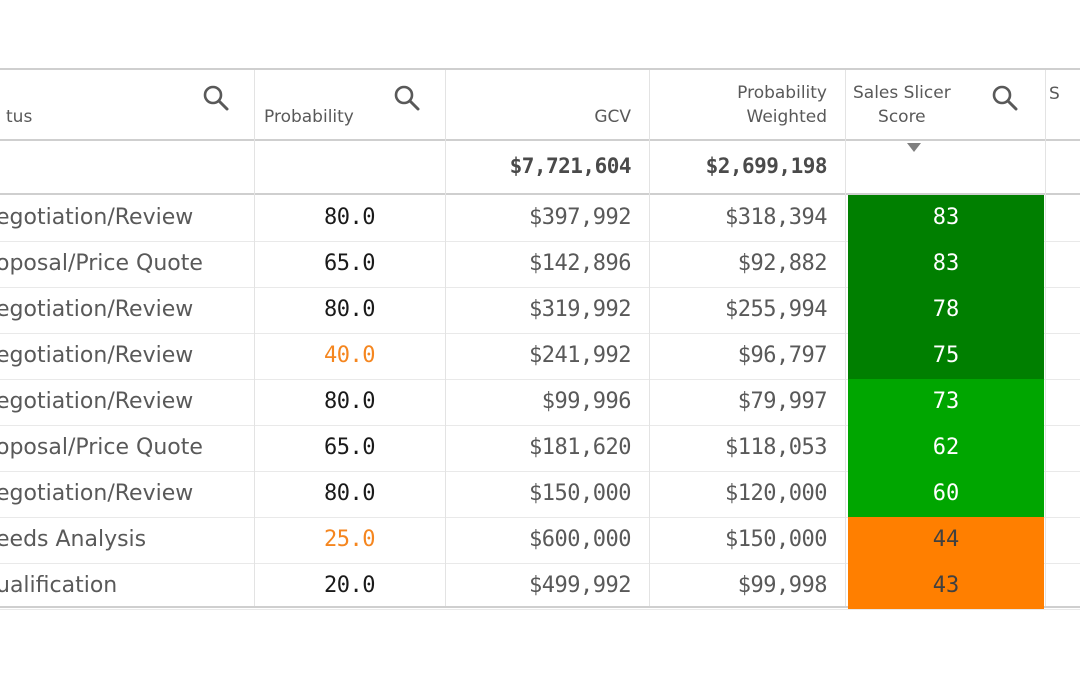  Describe the element at coordinates (747, 218) in the screenshot. I see `probability-weighted-cell: $318,394` at that location.